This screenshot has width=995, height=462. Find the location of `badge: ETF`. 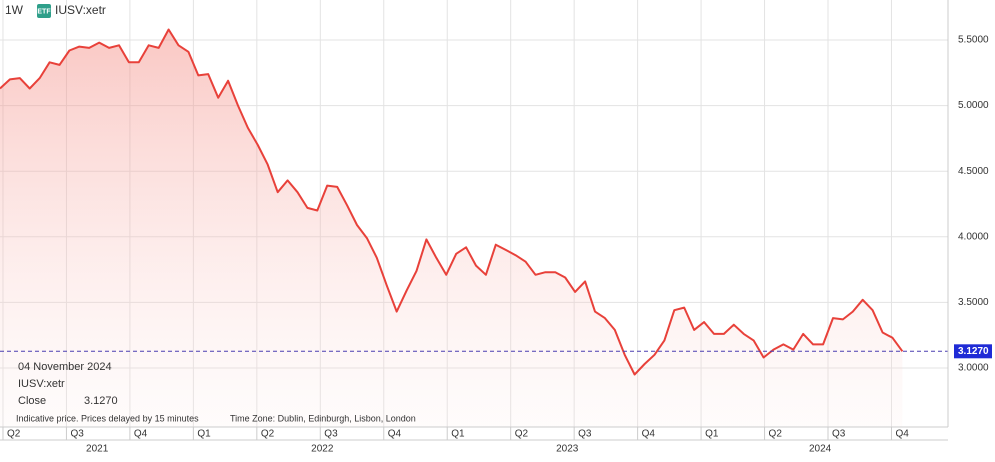

badge: ETF is located at coordinates (44, 11).